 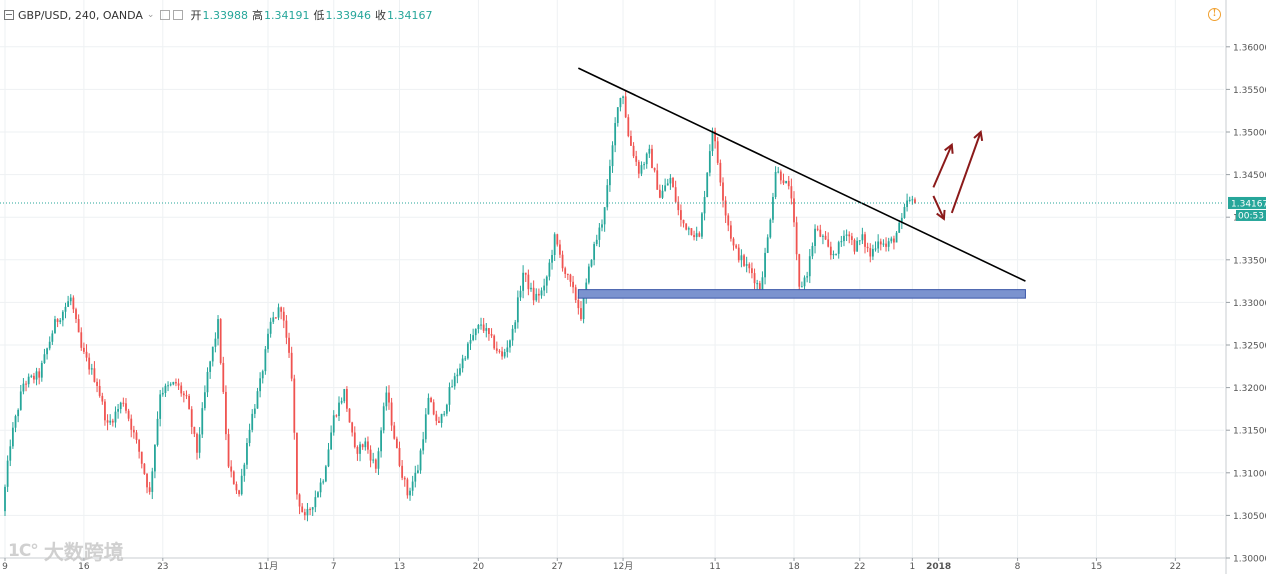 I want to click on high-label: 高, so click(x=257, y=15).